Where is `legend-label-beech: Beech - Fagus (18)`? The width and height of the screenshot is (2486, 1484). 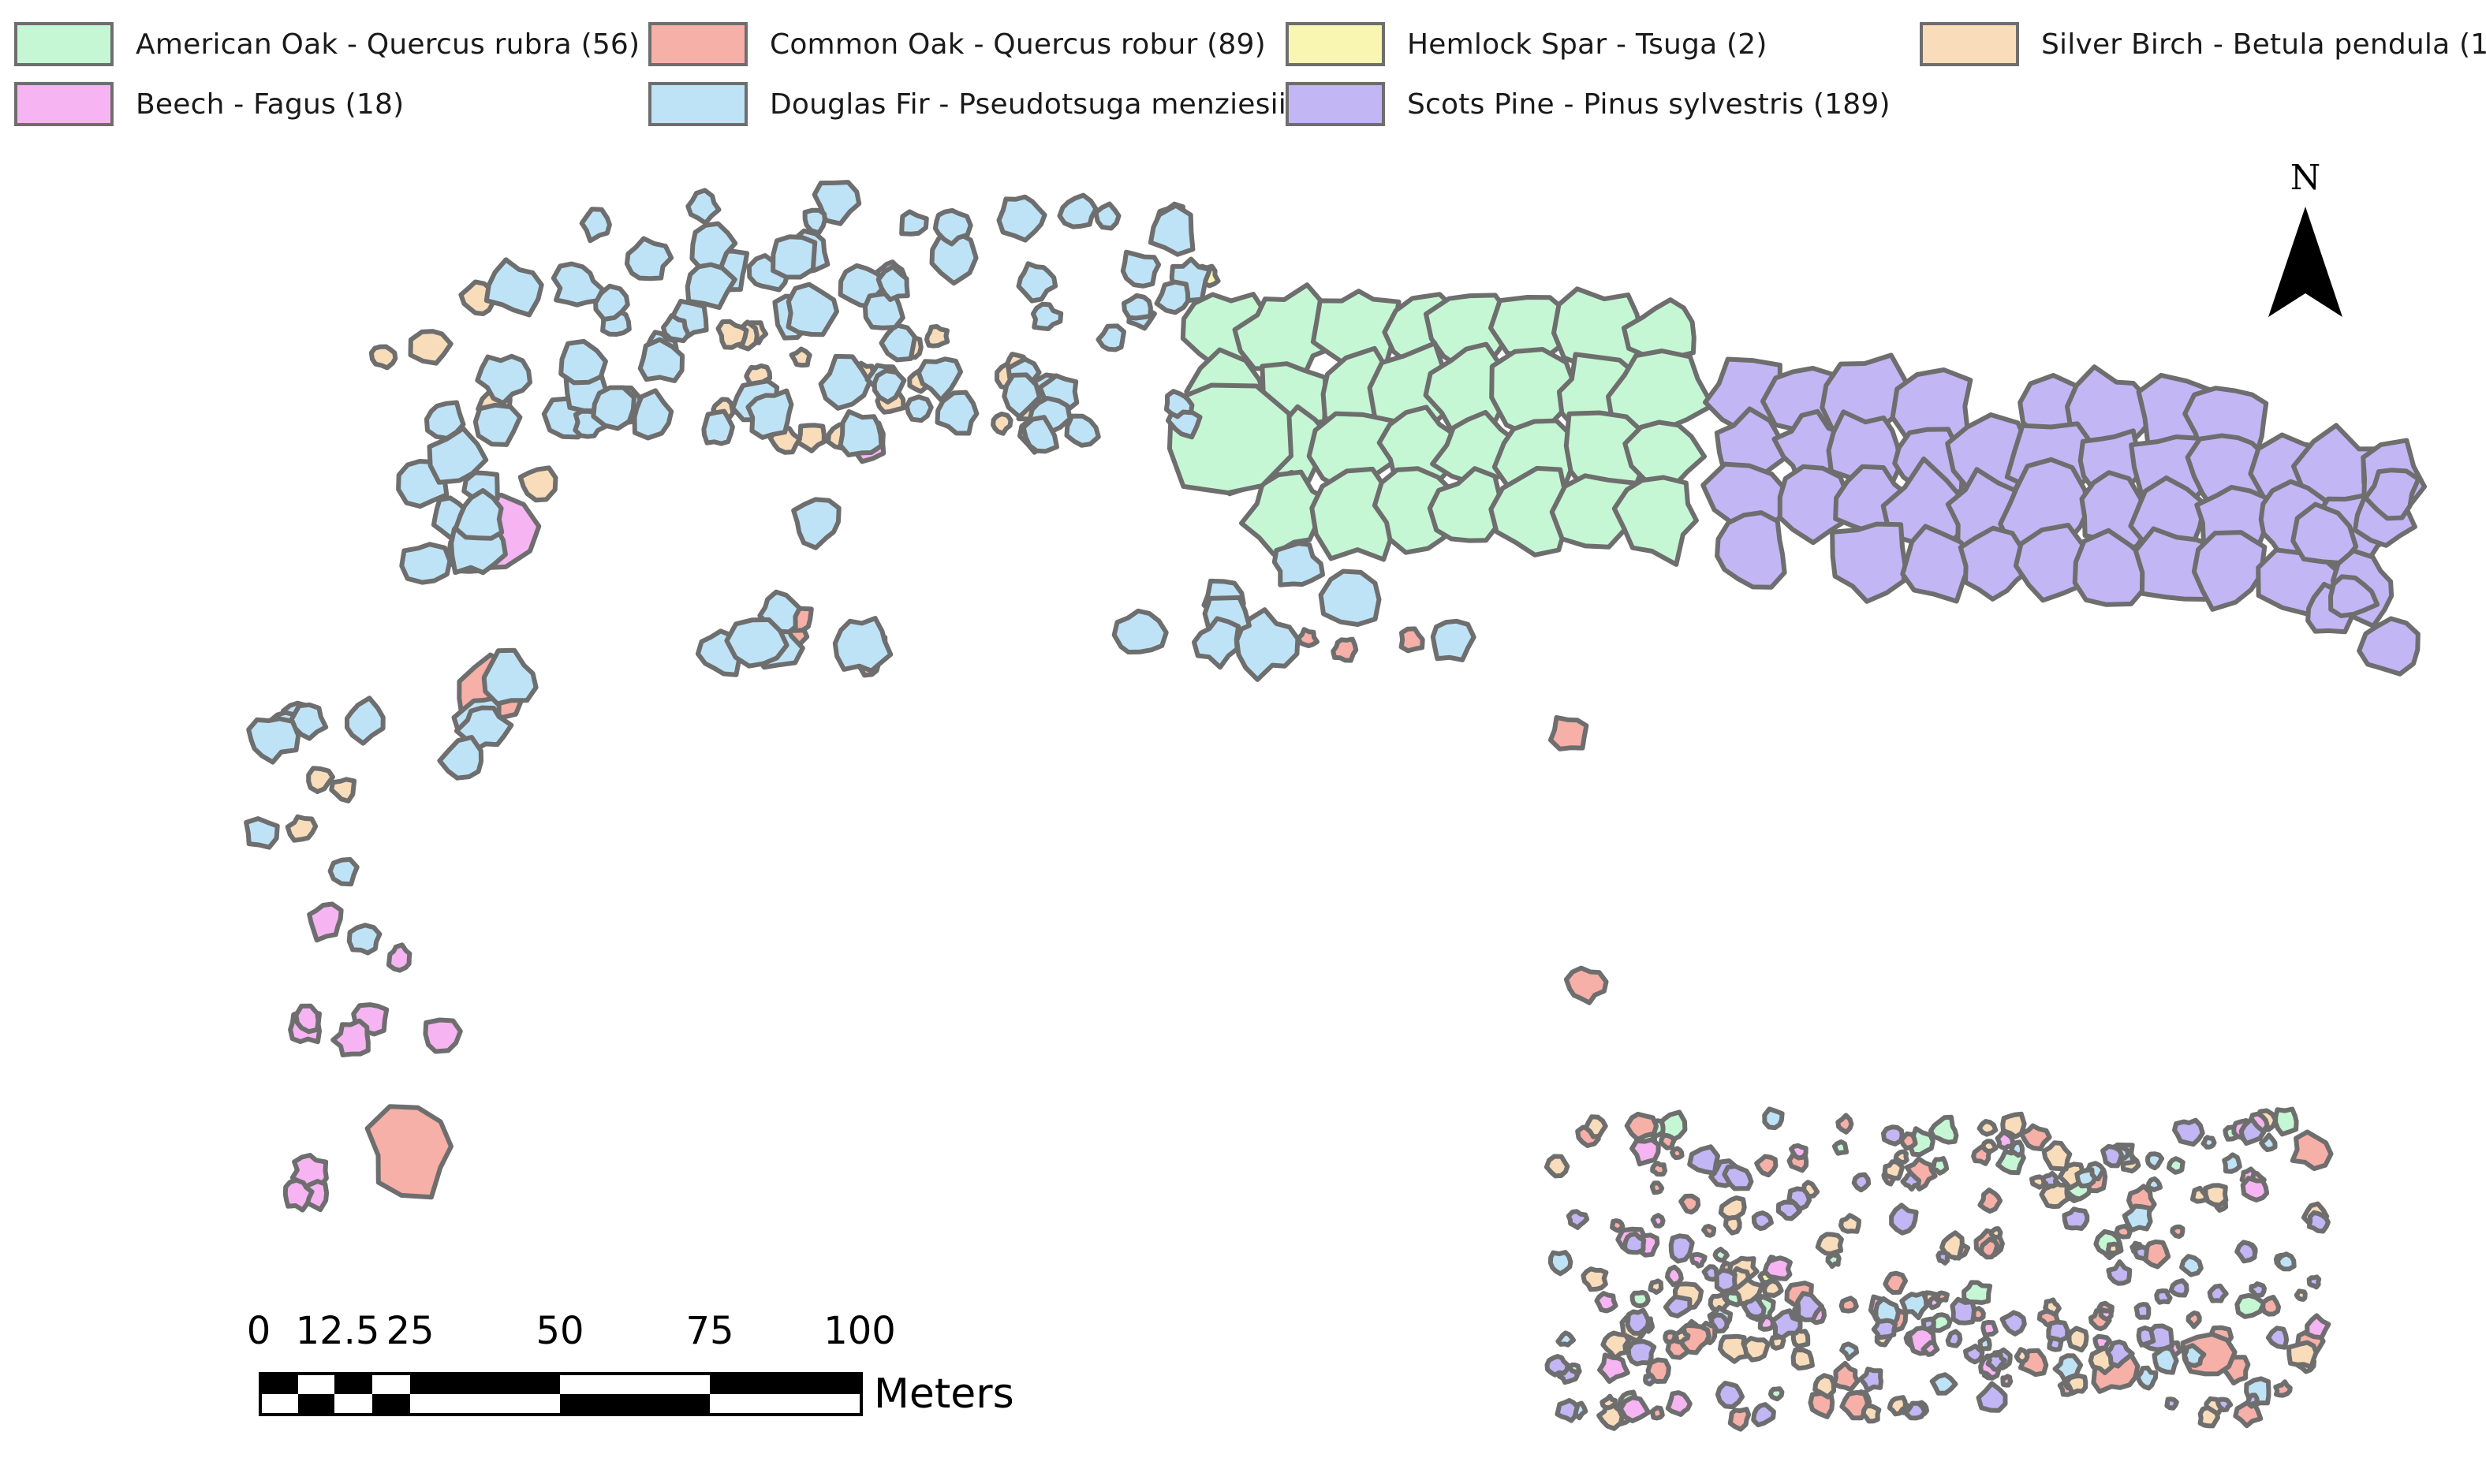
legend-label-beech: Beech - Fagus (18) is located at coordinates (270, 104).